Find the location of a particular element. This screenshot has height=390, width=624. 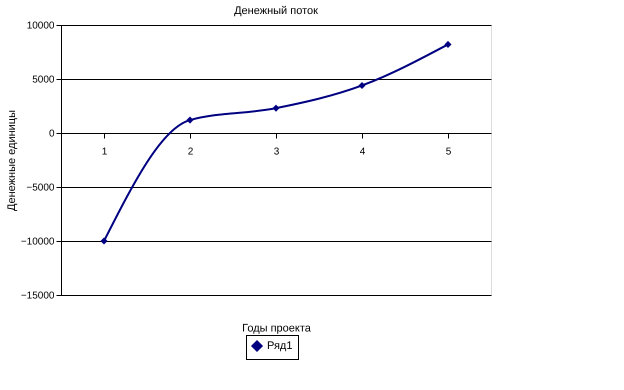

x-tick-label: 1 is located at coordinates (105, 152).